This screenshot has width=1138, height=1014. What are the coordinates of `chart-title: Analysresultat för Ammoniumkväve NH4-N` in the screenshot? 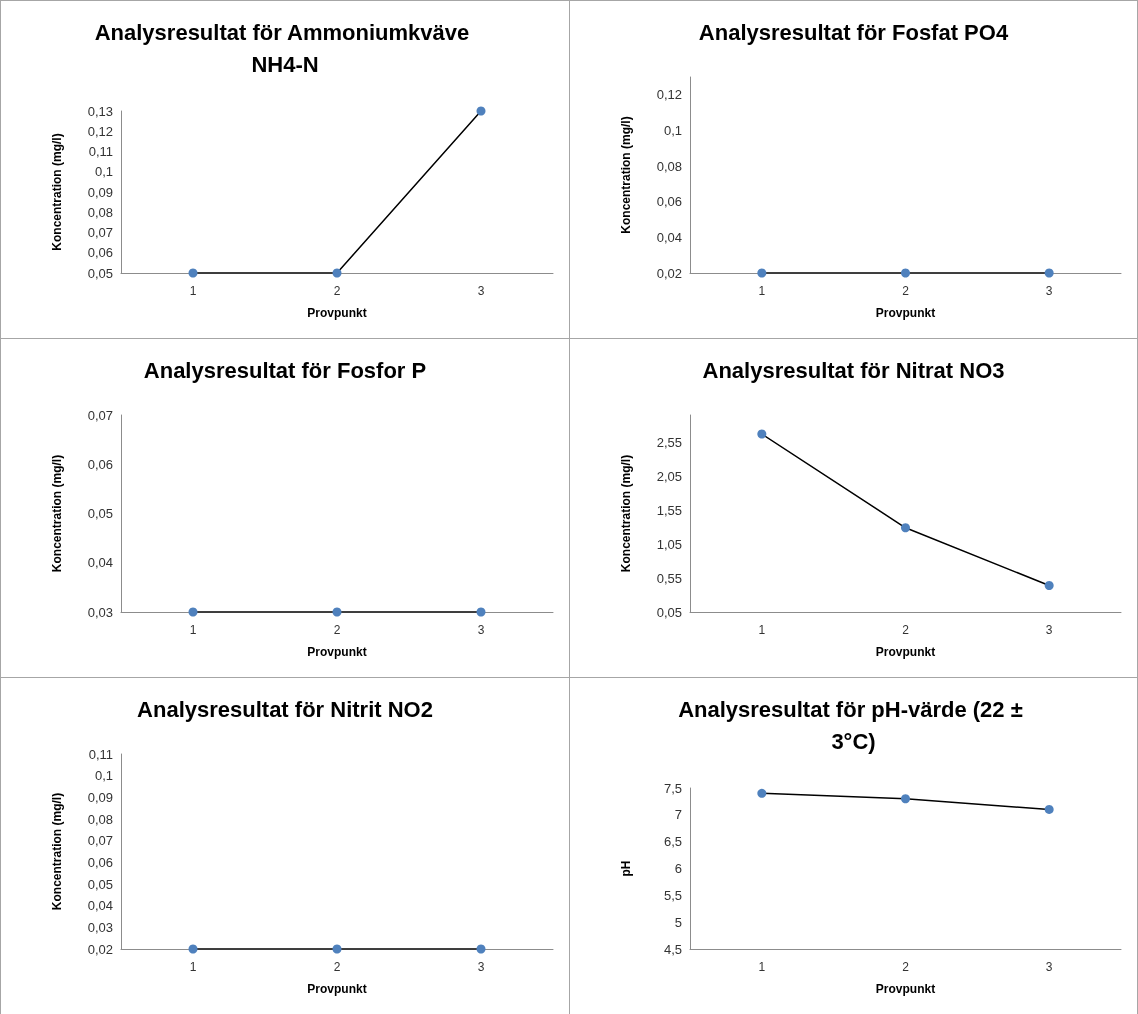 It's located at (285, 48).